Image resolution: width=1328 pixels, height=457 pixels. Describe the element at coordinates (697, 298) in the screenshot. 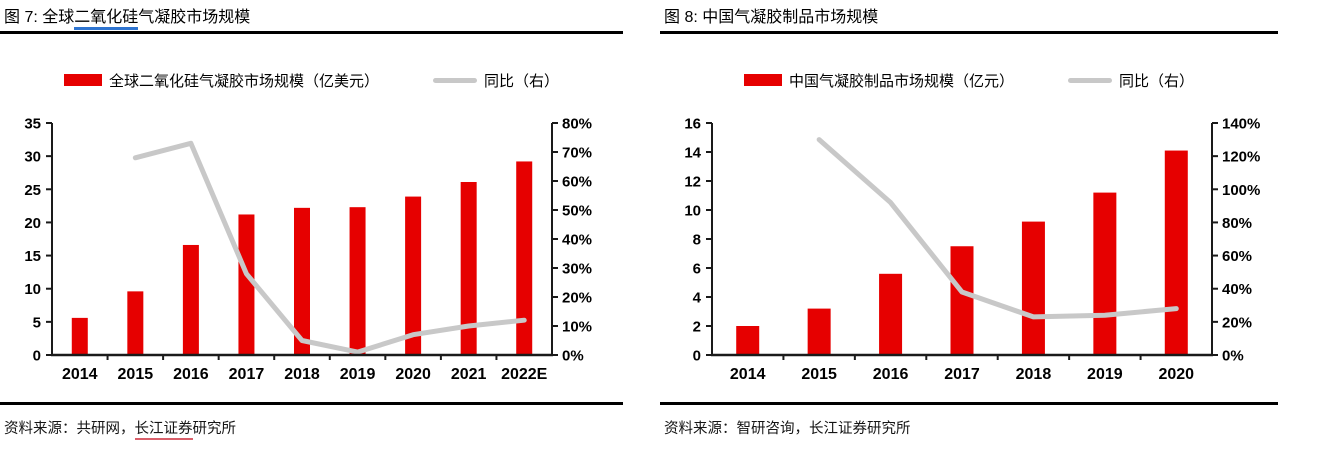

I see `left-axis-tick-label: 4` at that location.